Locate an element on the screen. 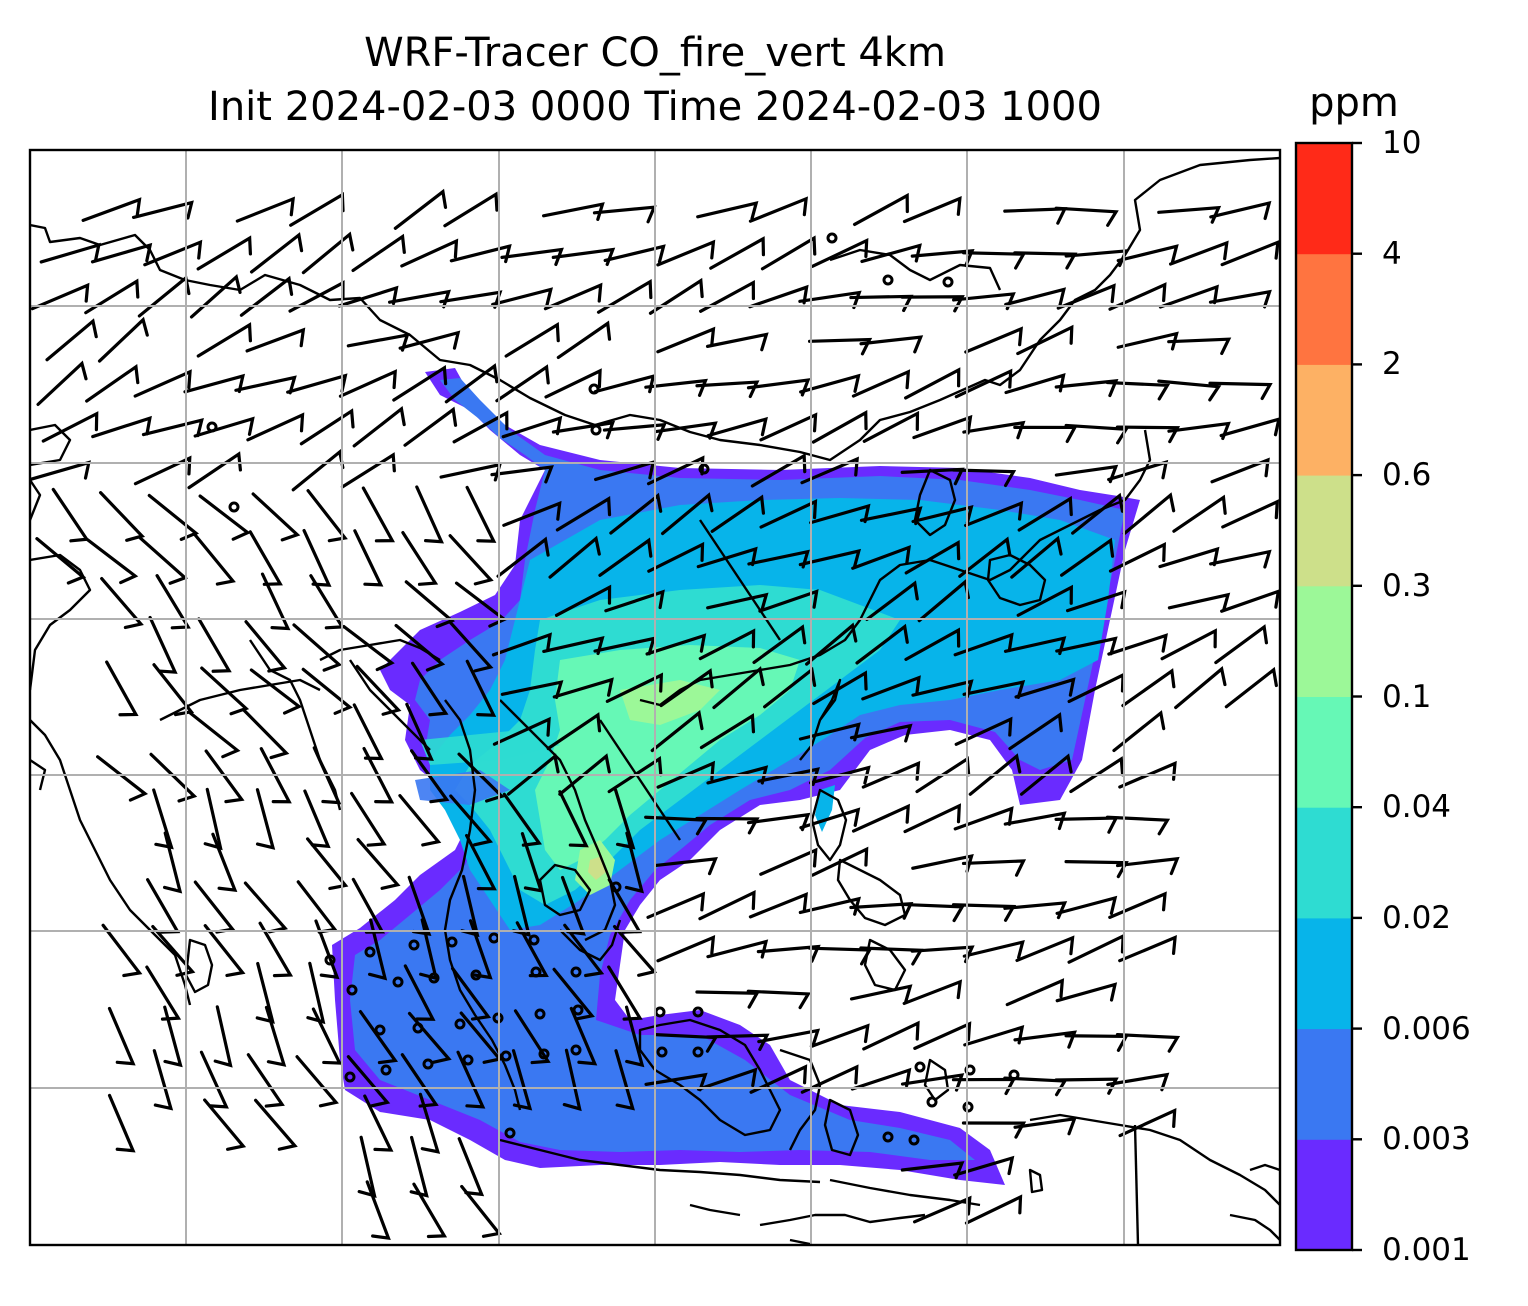  colorbar-tick-label: 0.003 is located at coordinates (1426, 1139).